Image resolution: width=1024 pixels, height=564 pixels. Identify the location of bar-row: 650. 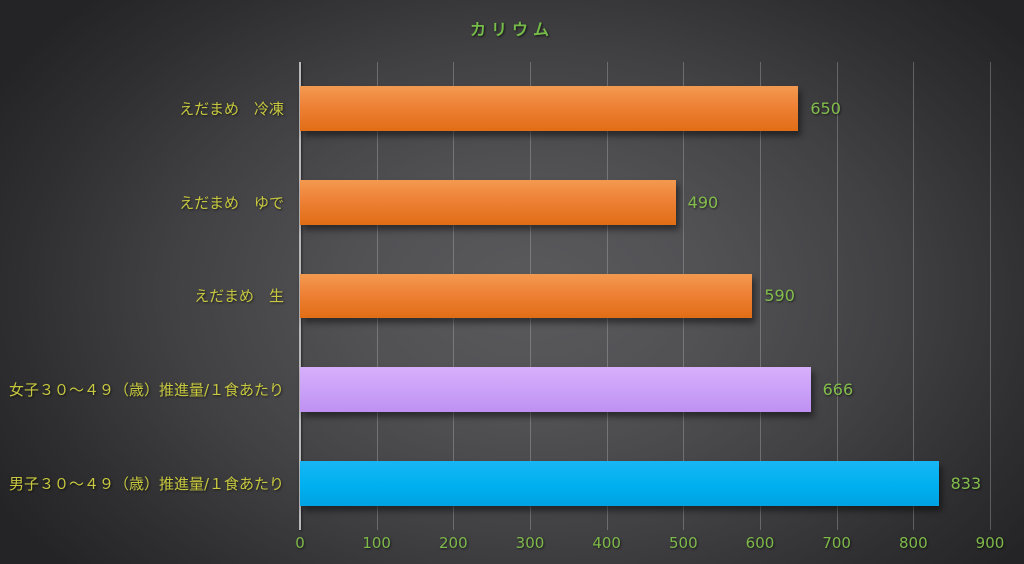
(645, 109).